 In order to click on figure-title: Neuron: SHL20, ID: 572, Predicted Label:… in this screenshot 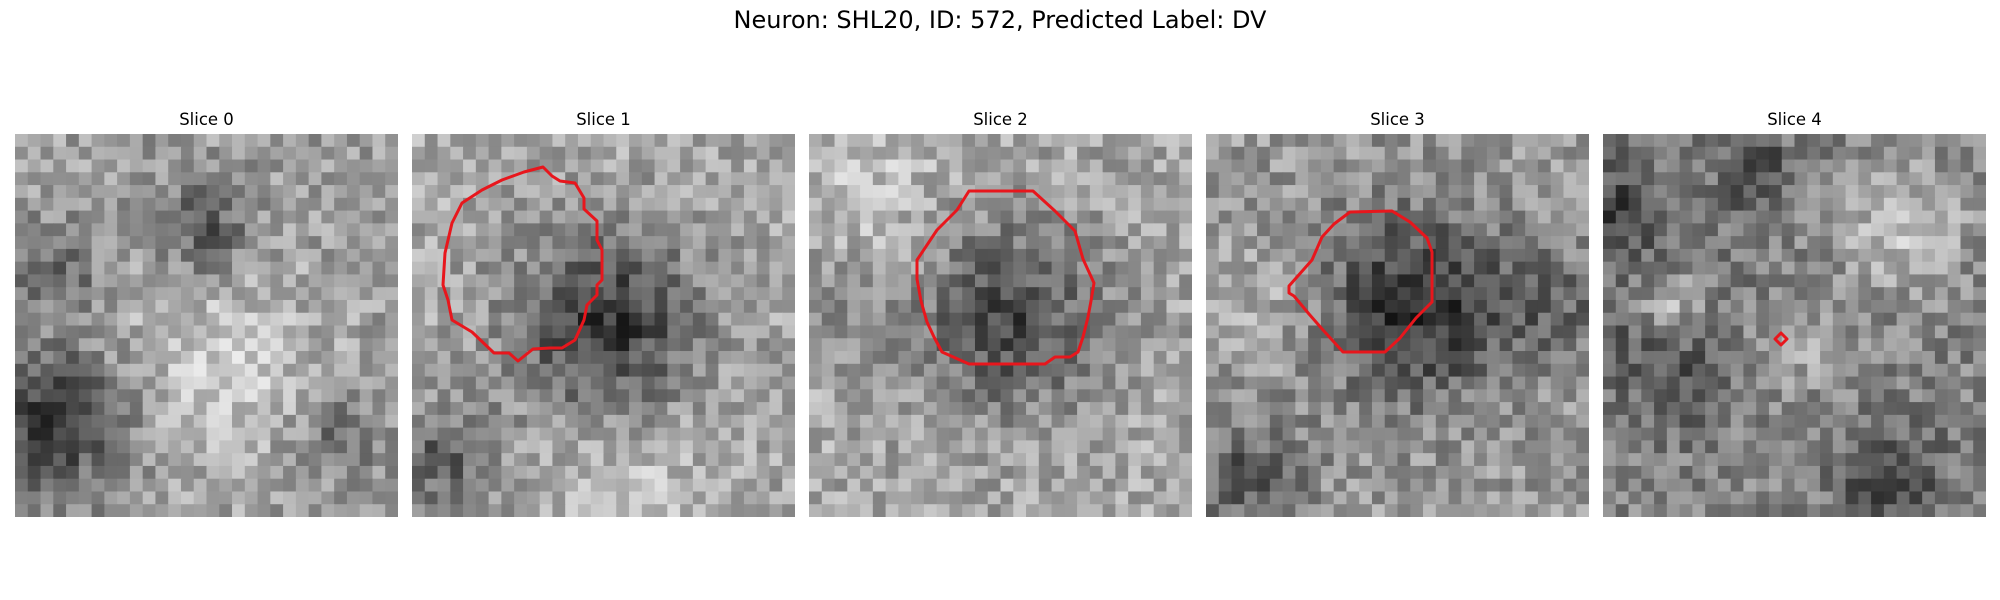, I will do `click(1000, 20)`.